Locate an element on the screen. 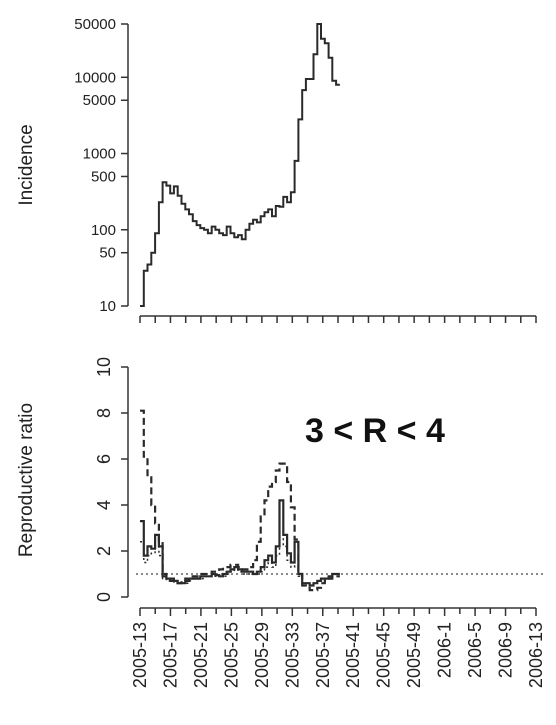 The width and height of the screenshot is (556, 725). incidence-y-tick-label: 50000 is located at coordinates (95, 24).